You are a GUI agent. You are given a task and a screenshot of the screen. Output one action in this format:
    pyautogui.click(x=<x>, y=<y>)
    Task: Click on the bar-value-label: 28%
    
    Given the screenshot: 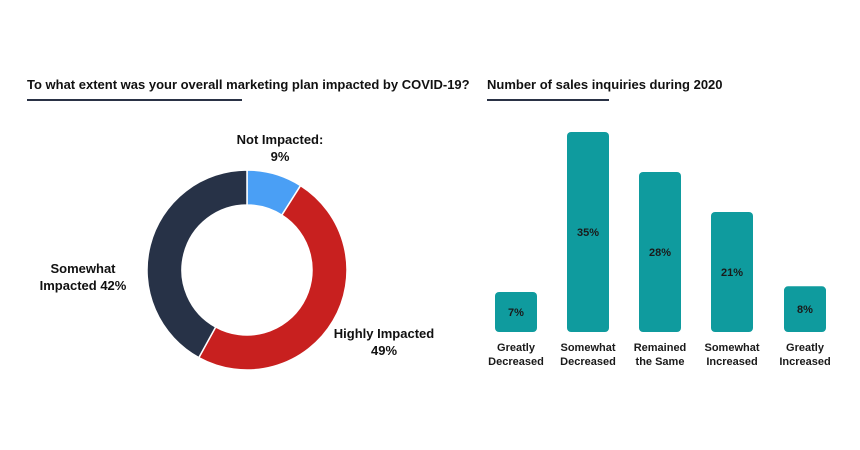 What is the action you would take?
    pyautogui.click(x=660, y=253)
    